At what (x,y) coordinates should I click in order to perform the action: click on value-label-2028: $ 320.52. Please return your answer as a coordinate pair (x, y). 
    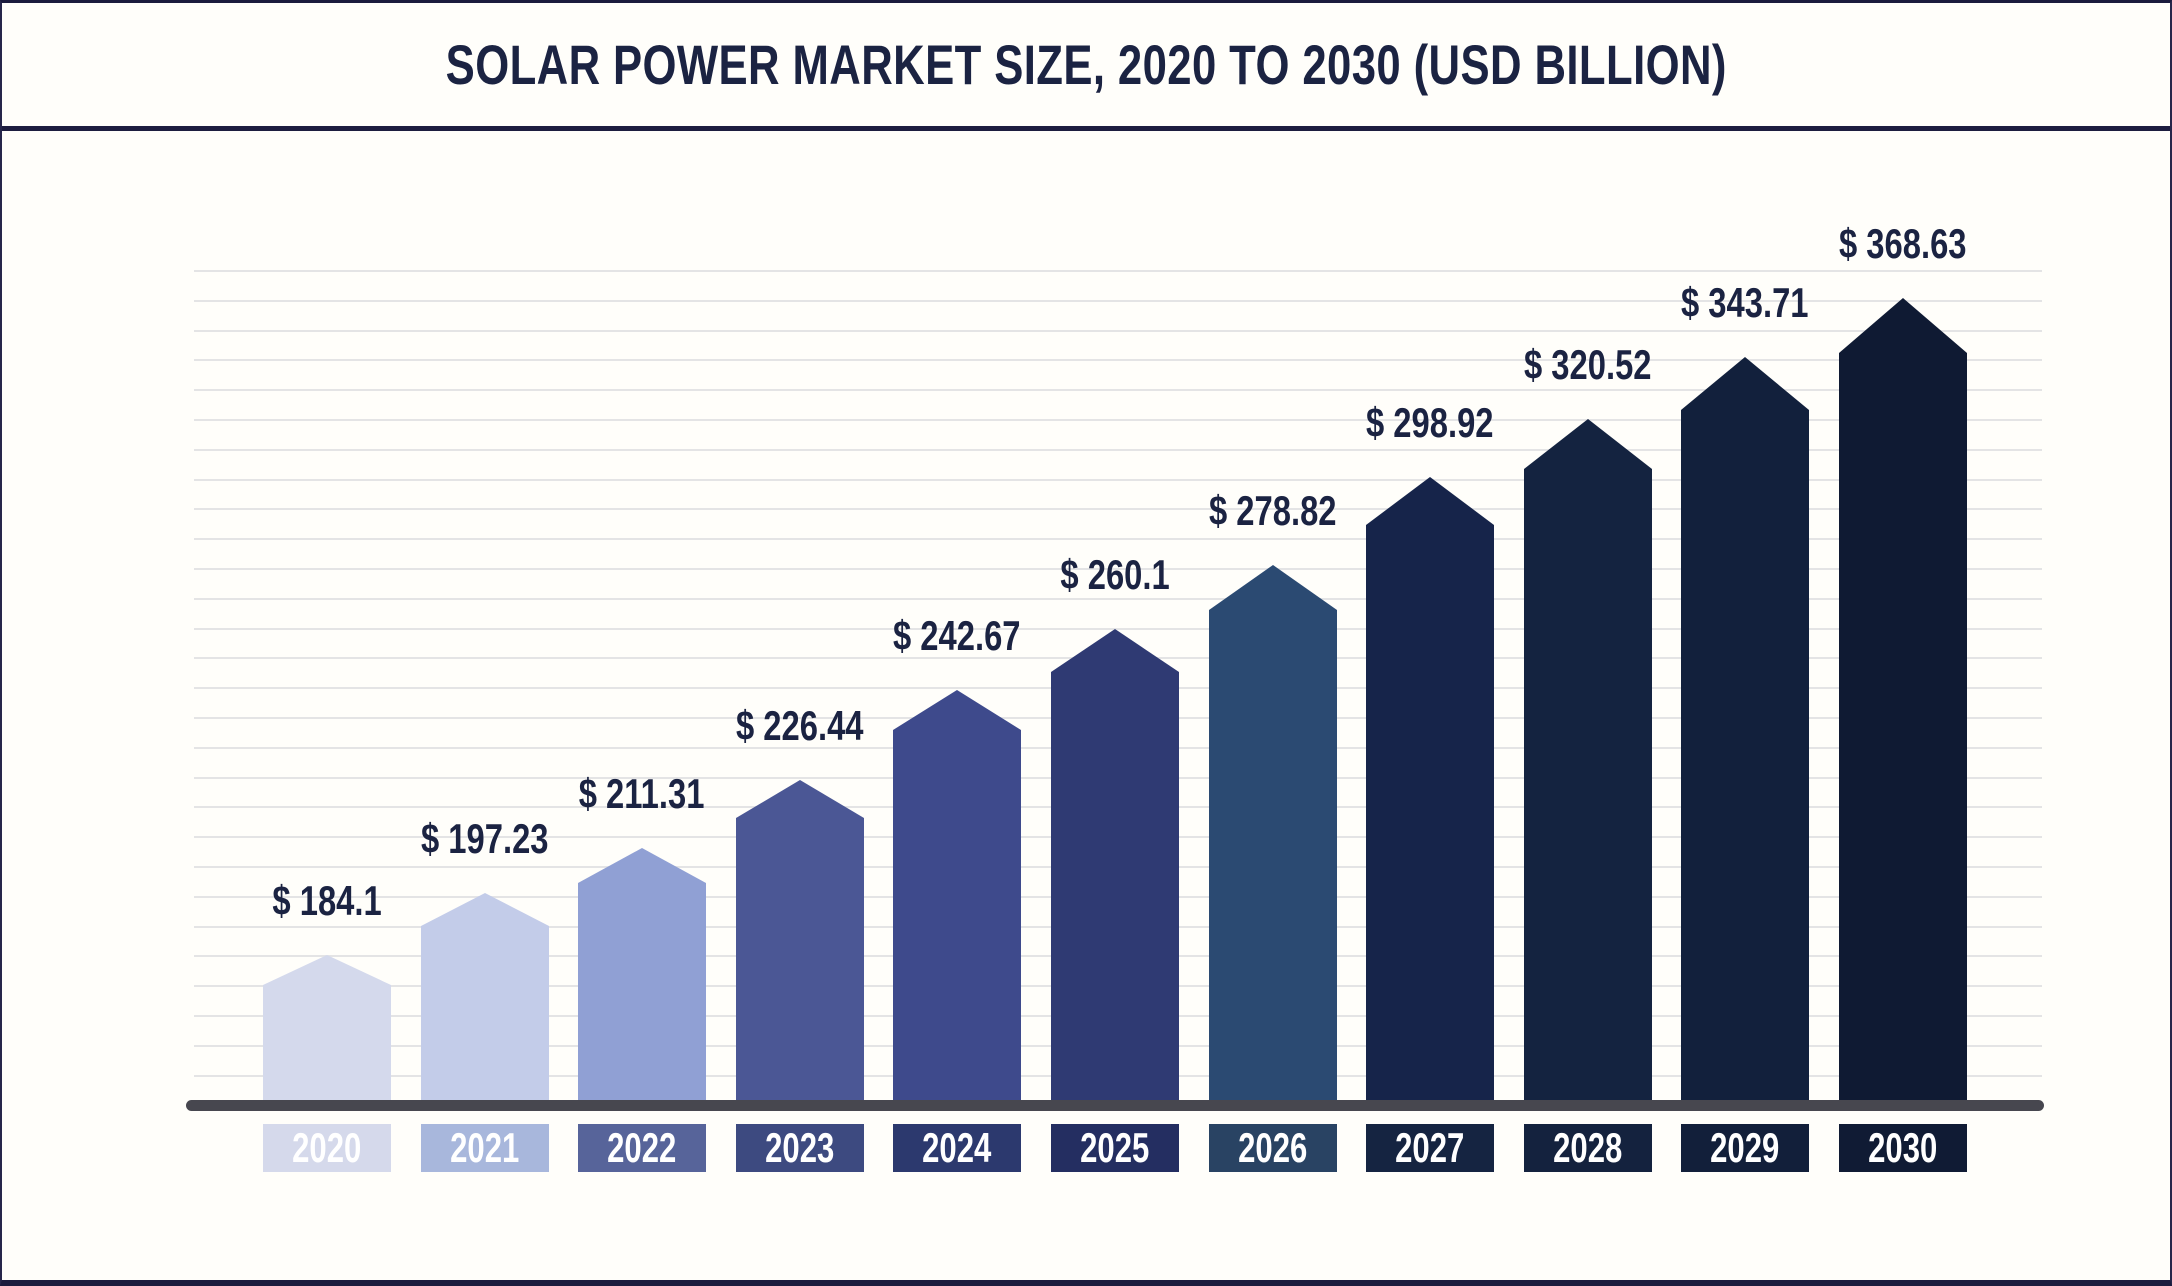
    Looking at the image, I should click on (1588, 365).